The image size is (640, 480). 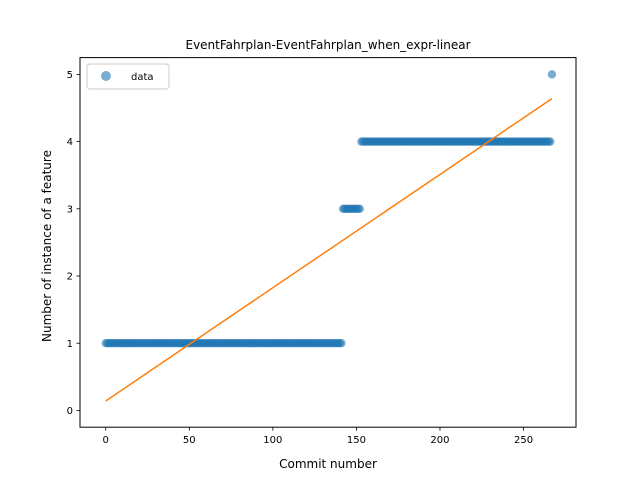 I want to click on legend: data, so click(x=128, y=76).